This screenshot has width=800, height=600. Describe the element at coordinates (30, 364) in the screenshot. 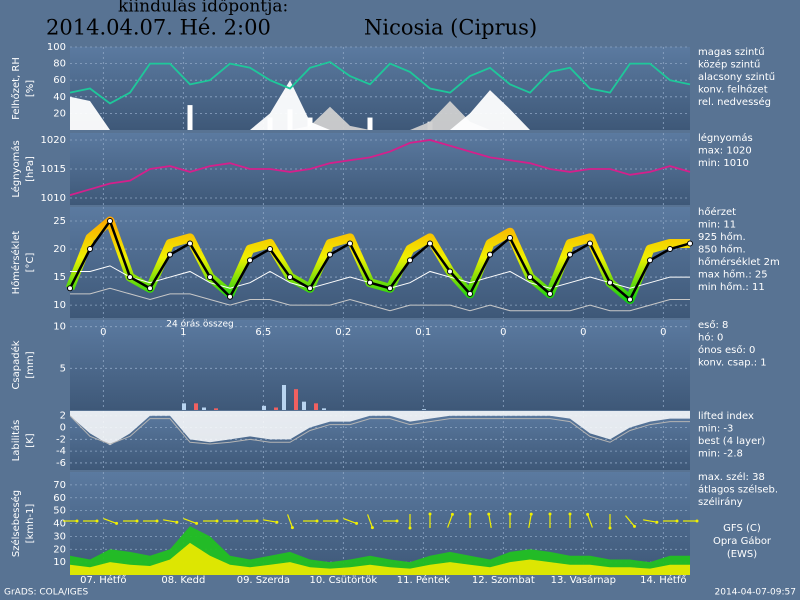

I see `y-axis-title: [mm]` at that location.